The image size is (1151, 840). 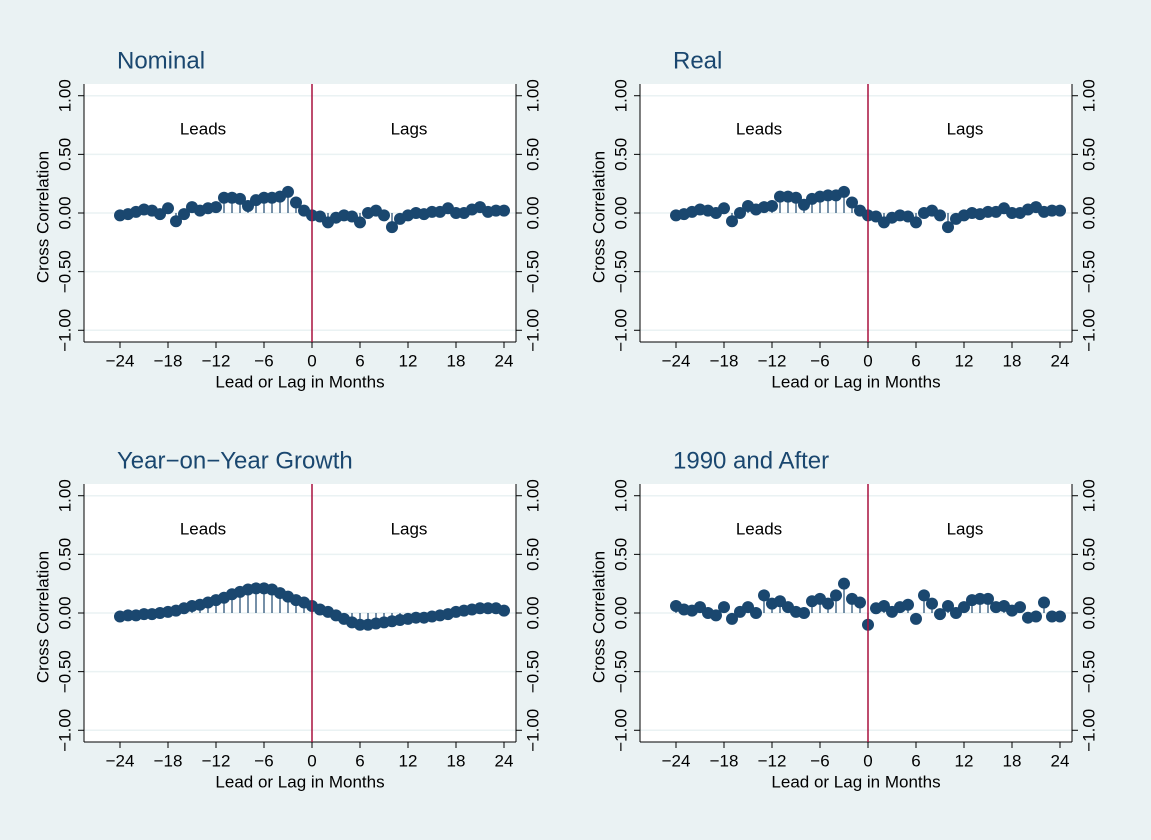 I want to click on x-tick-label: −24, so click(x=676, y=760).